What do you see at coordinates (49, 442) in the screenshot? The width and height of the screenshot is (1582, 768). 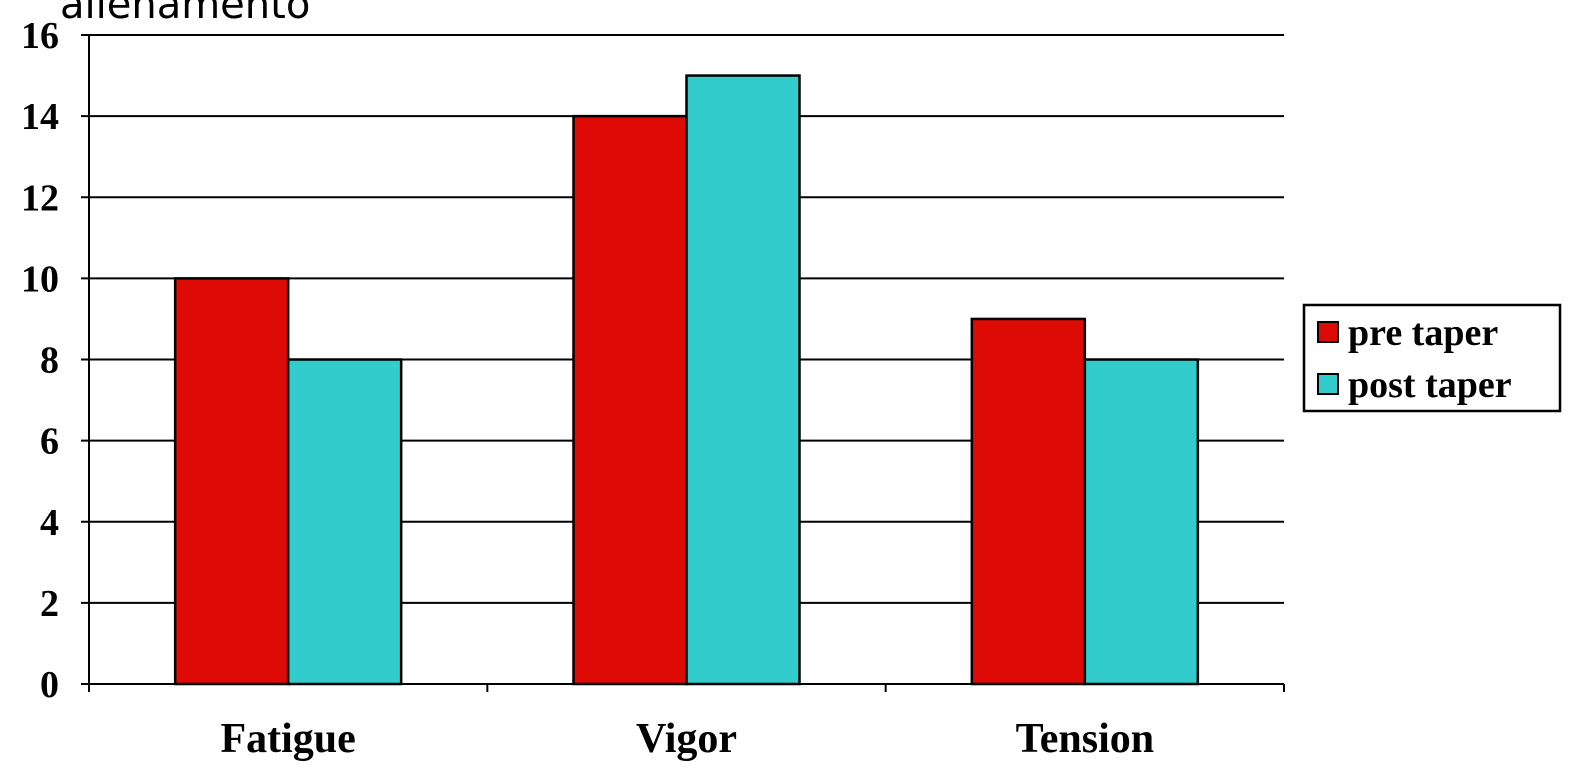 I see `y-tick-label: 6` at bounding box center [49, 442].